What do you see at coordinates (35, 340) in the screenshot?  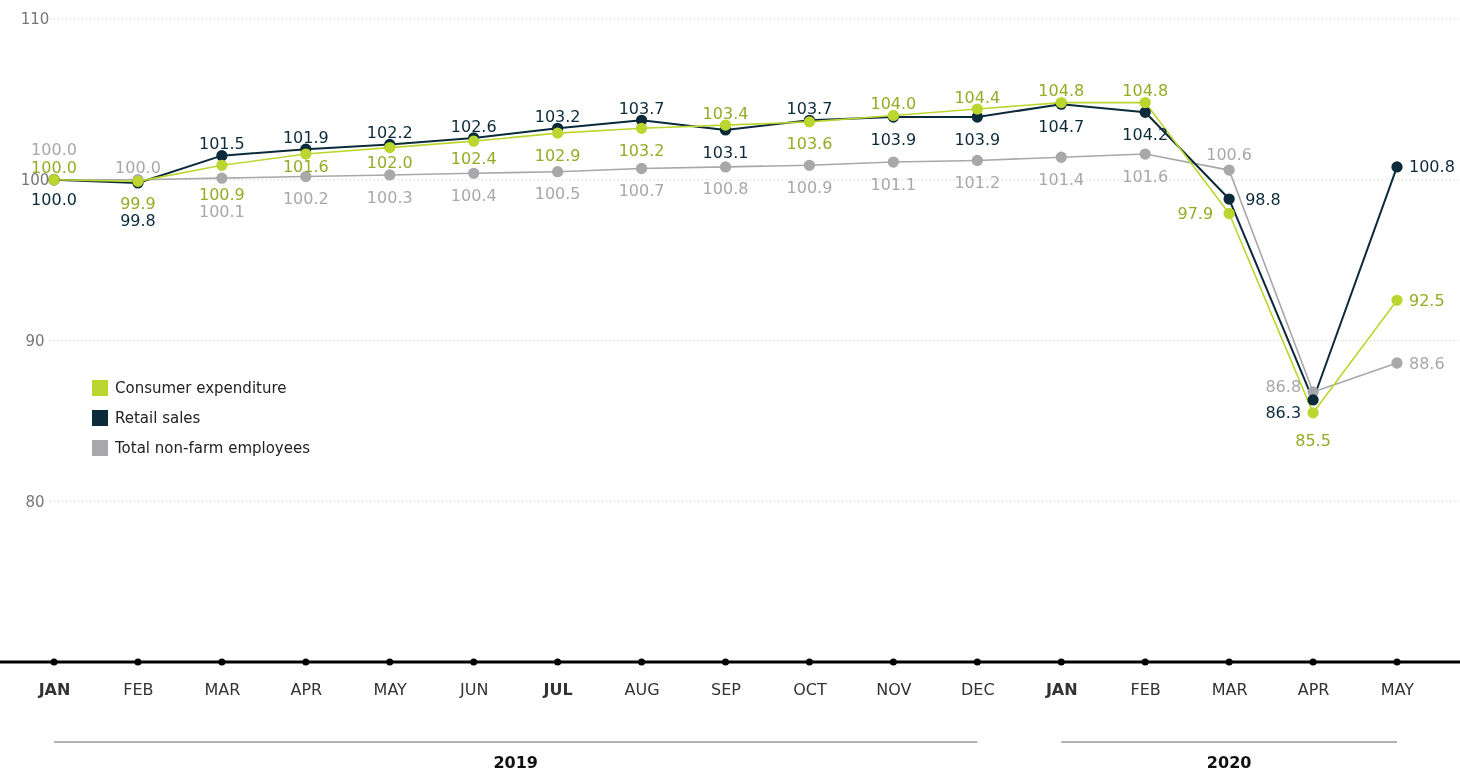 I see `y-tick-label: 90` at bounding box center [35, 340].